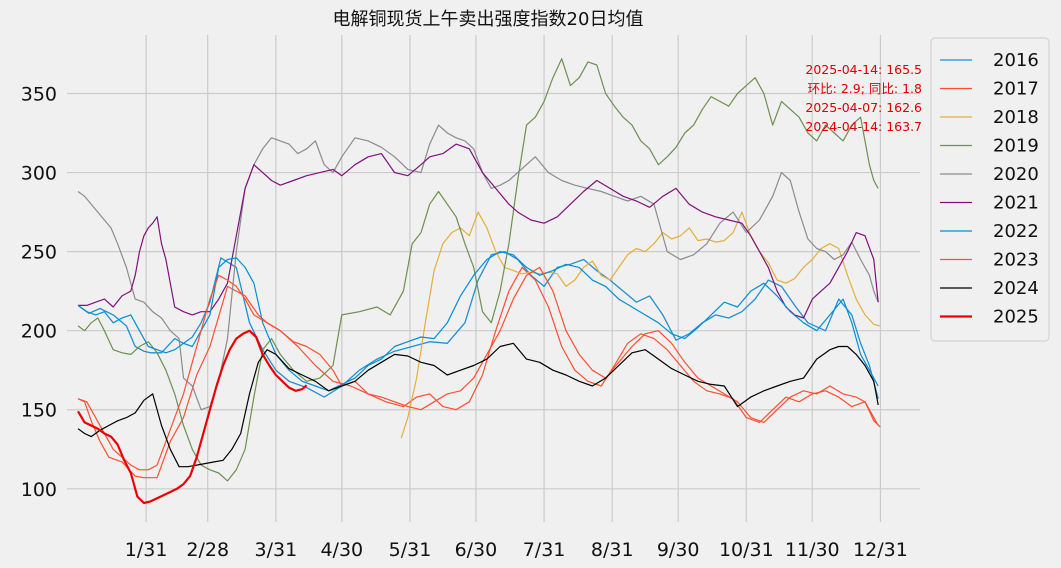  I want to click on x-tick-label: 2/28, so click(207, 550).